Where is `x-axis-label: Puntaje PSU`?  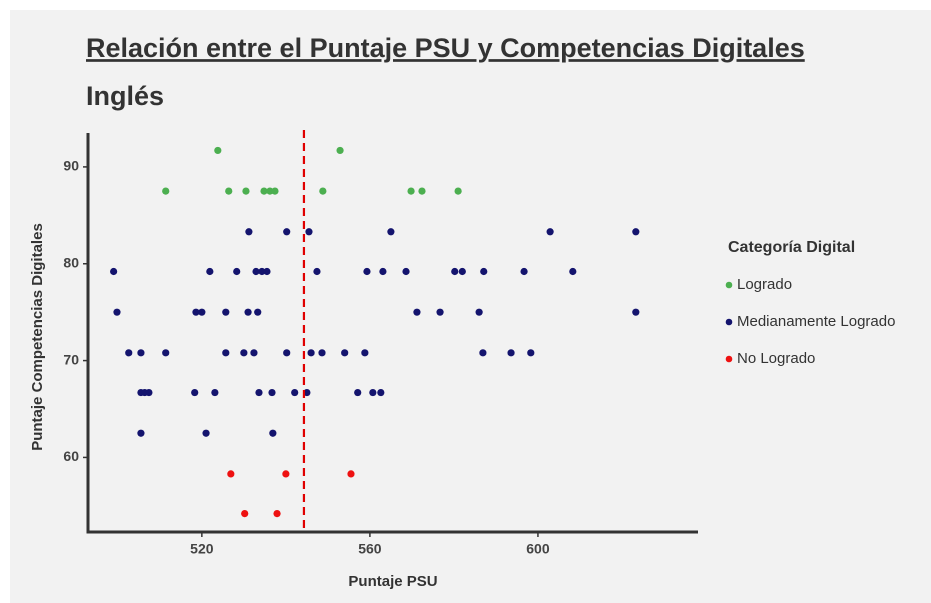 x-axis-label: Puntaje PSU is located at coordinates (392, 581).